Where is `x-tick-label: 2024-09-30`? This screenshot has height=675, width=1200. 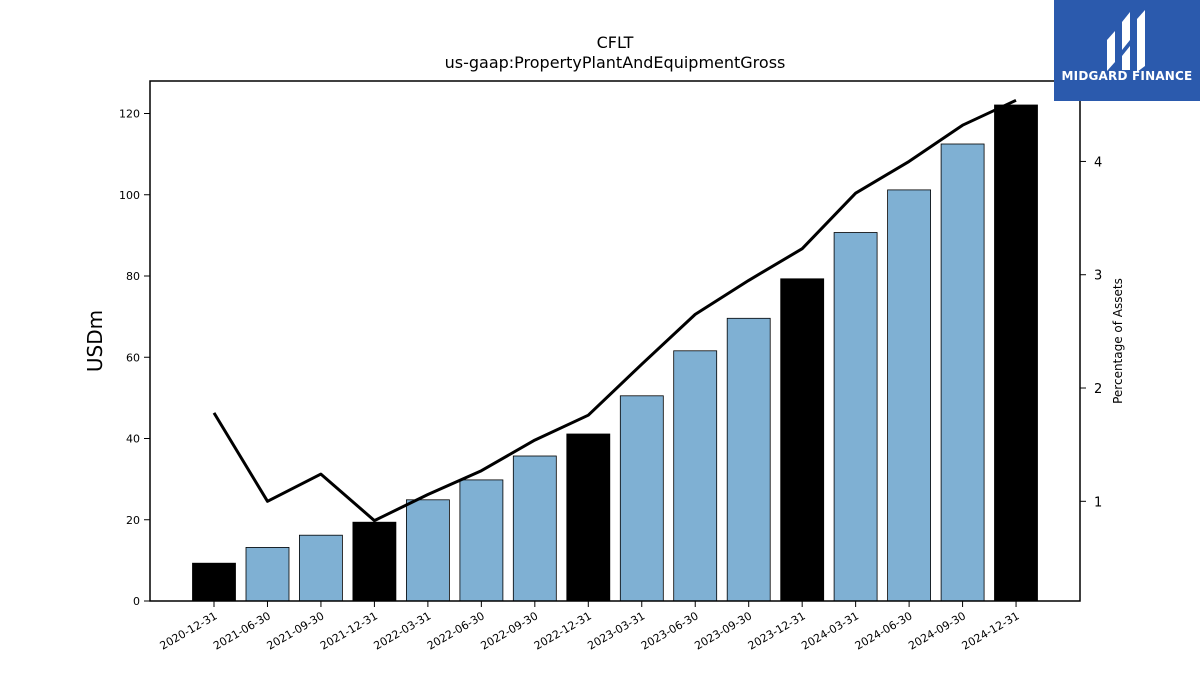
x-tick-label: 2024-09-30 is located at coordinates (937, 630).